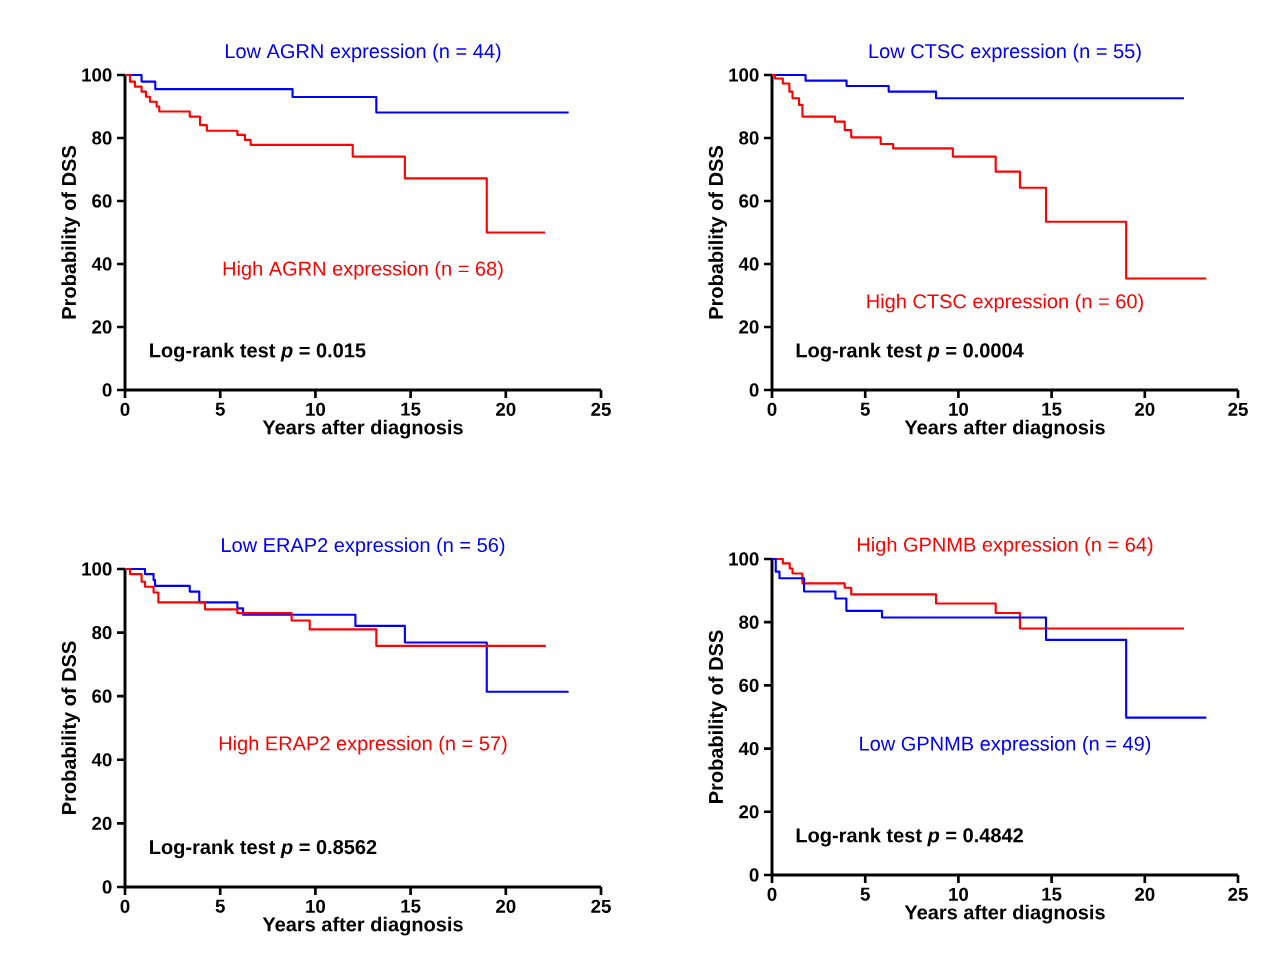 The width and height of the screenshot is (1270, 970). Describe the element at coordinates (258, 352) in the screenshot. I see `annotation: Log-rank test p = 0.015` at that location.